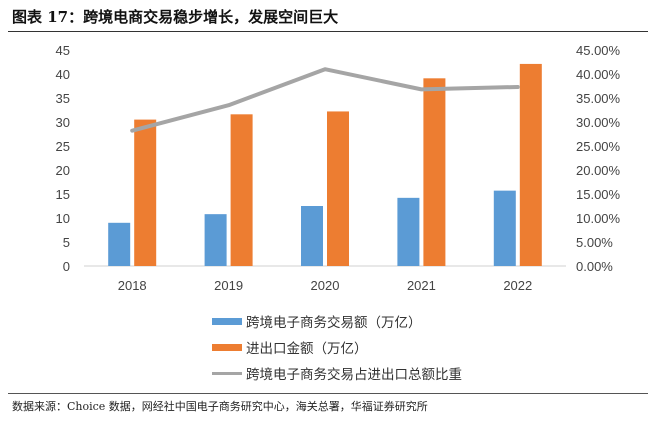 The image size is (657, 422). What do you see at coordinates (354, 375) in the screenshot?
I see `legend-label: 跨境电子商务交易占进出口总额比重` at bounding box center [354, 375].